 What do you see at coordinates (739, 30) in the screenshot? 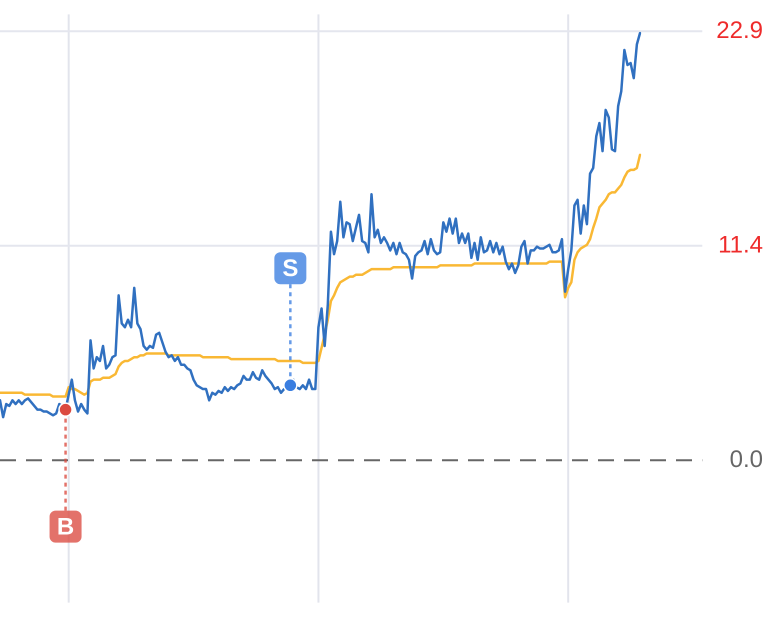
I see `y-tick-label: 22.9` at bounding box center [739, 30].